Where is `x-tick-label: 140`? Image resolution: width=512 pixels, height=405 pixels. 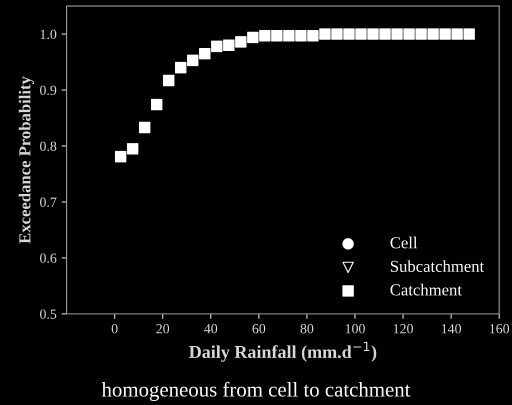
x-tick-label: 140 is located at coordinates (452, 329).